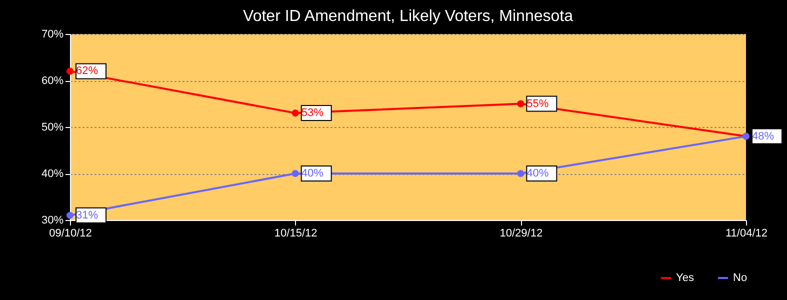 The height and width of the screenshot is (300, 787). Describe the element at coordinates (521, 234) in the screenshot. I see `x-tick-label: 10/29/12` at that location.